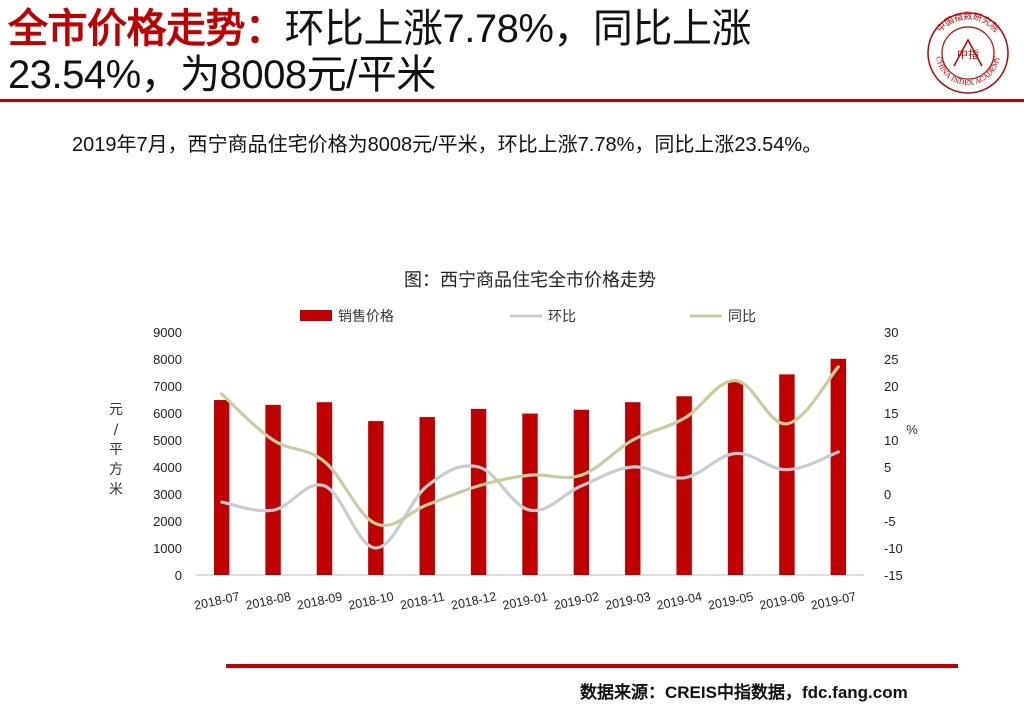  Describe the element at coordinates (366, 317) in the screenshot. I see `legend-label-0: 销售价格` at that location.